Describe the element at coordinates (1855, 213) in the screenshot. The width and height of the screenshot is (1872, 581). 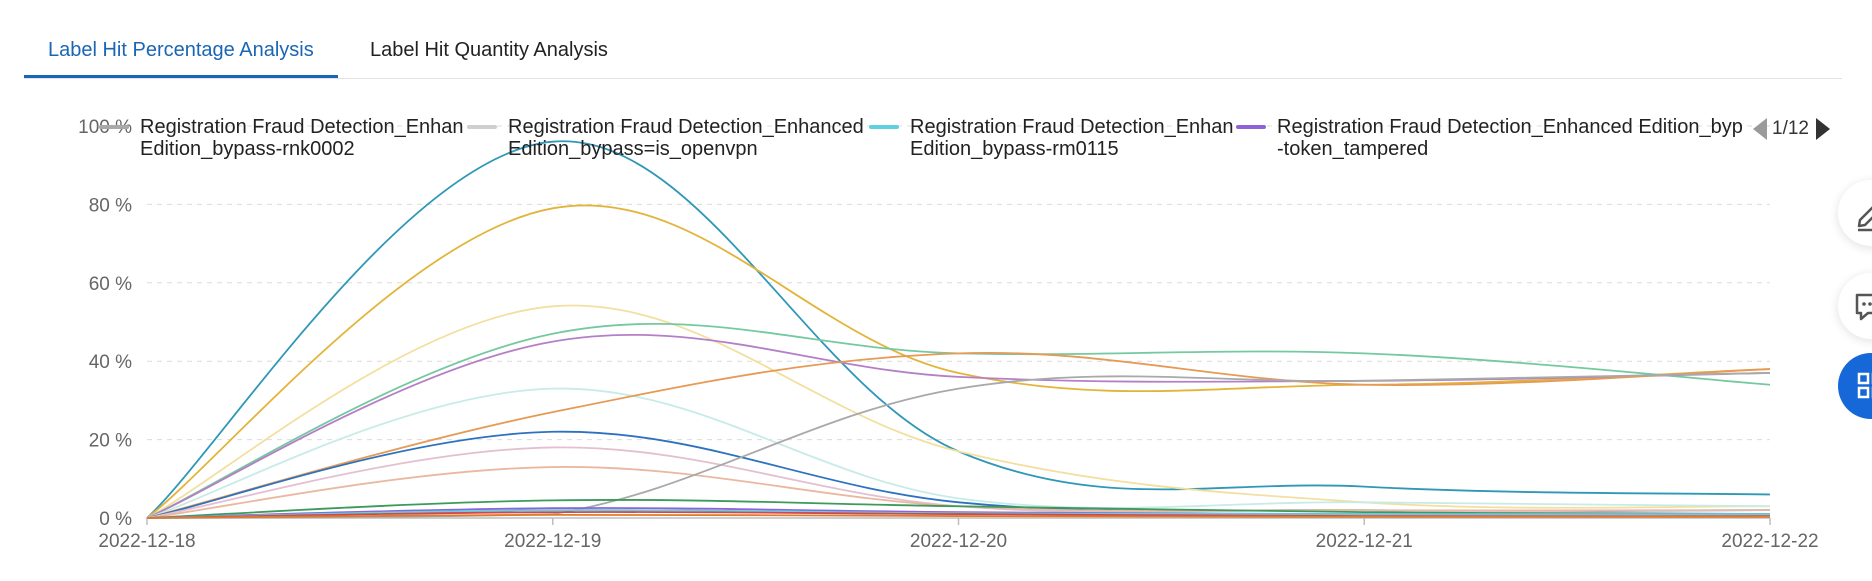
I see `edit-button` at that location.